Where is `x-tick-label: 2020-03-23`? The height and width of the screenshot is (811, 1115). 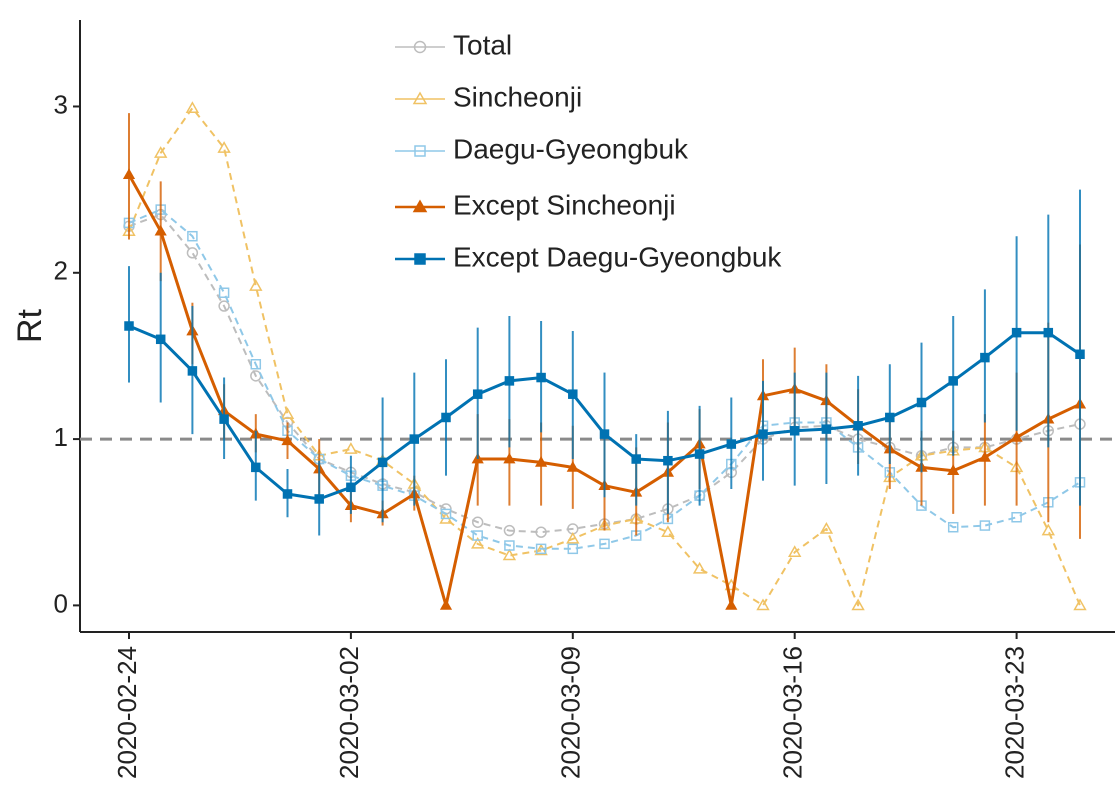
x-tick-label: 2020-03-23 is located at coordinates (1014, 712).